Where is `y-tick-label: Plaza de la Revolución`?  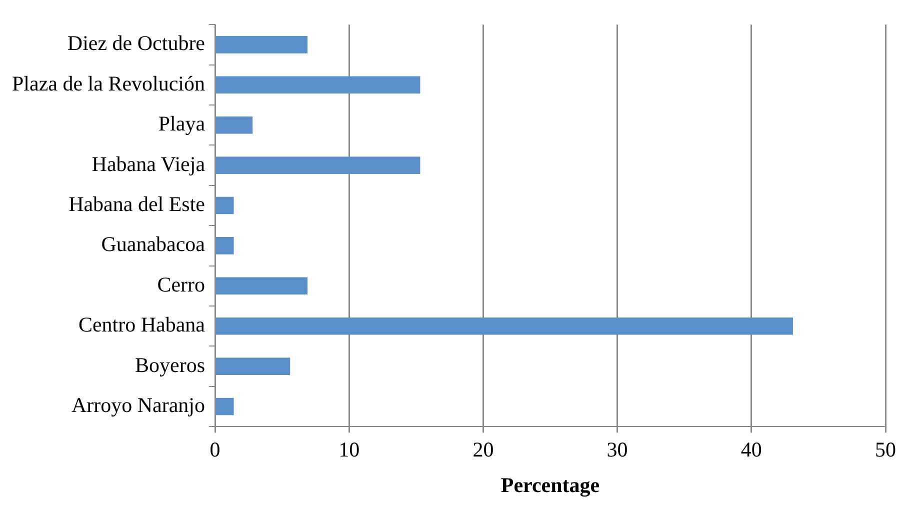
y-tick-label: Plaza de la Revolución is located at coordinates (109, 83).